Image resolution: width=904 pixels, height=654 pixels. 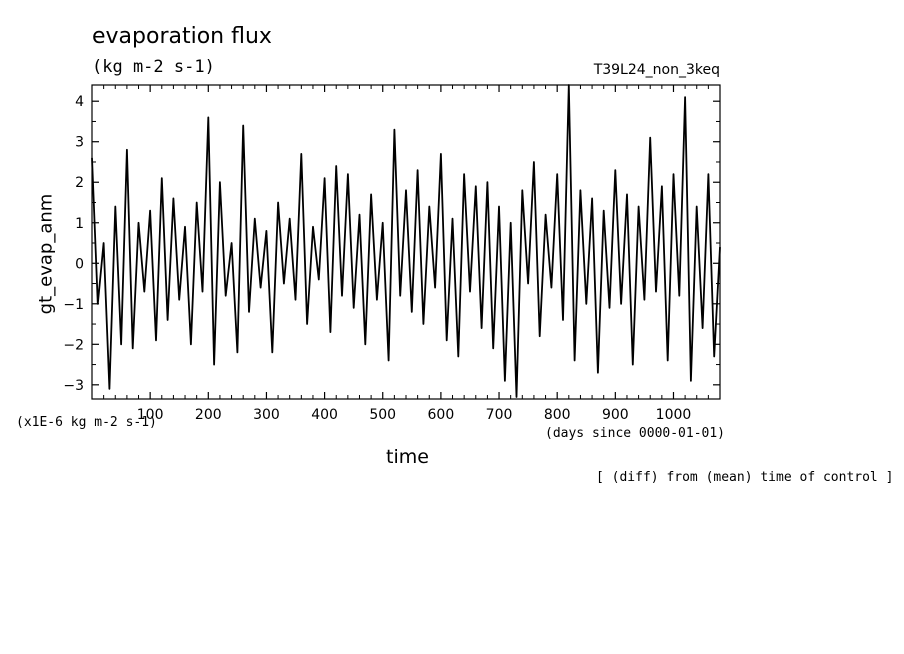 I want to click on y-axis-label: gt_evap_anm, so click(x=46, y=254).